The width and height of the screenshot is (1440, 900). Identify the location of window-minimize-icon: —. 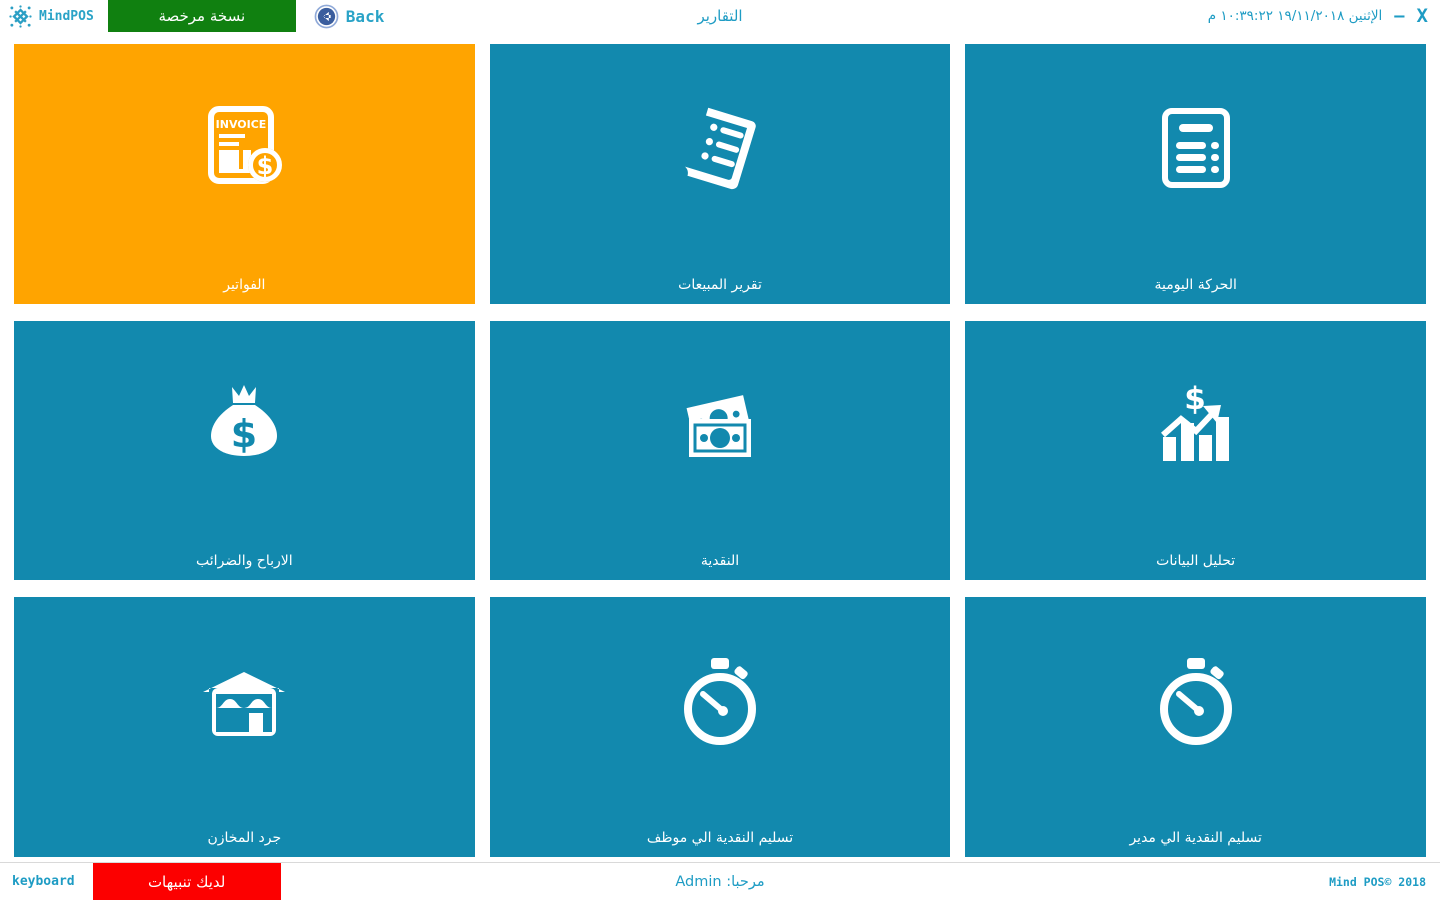
(1399, 15).